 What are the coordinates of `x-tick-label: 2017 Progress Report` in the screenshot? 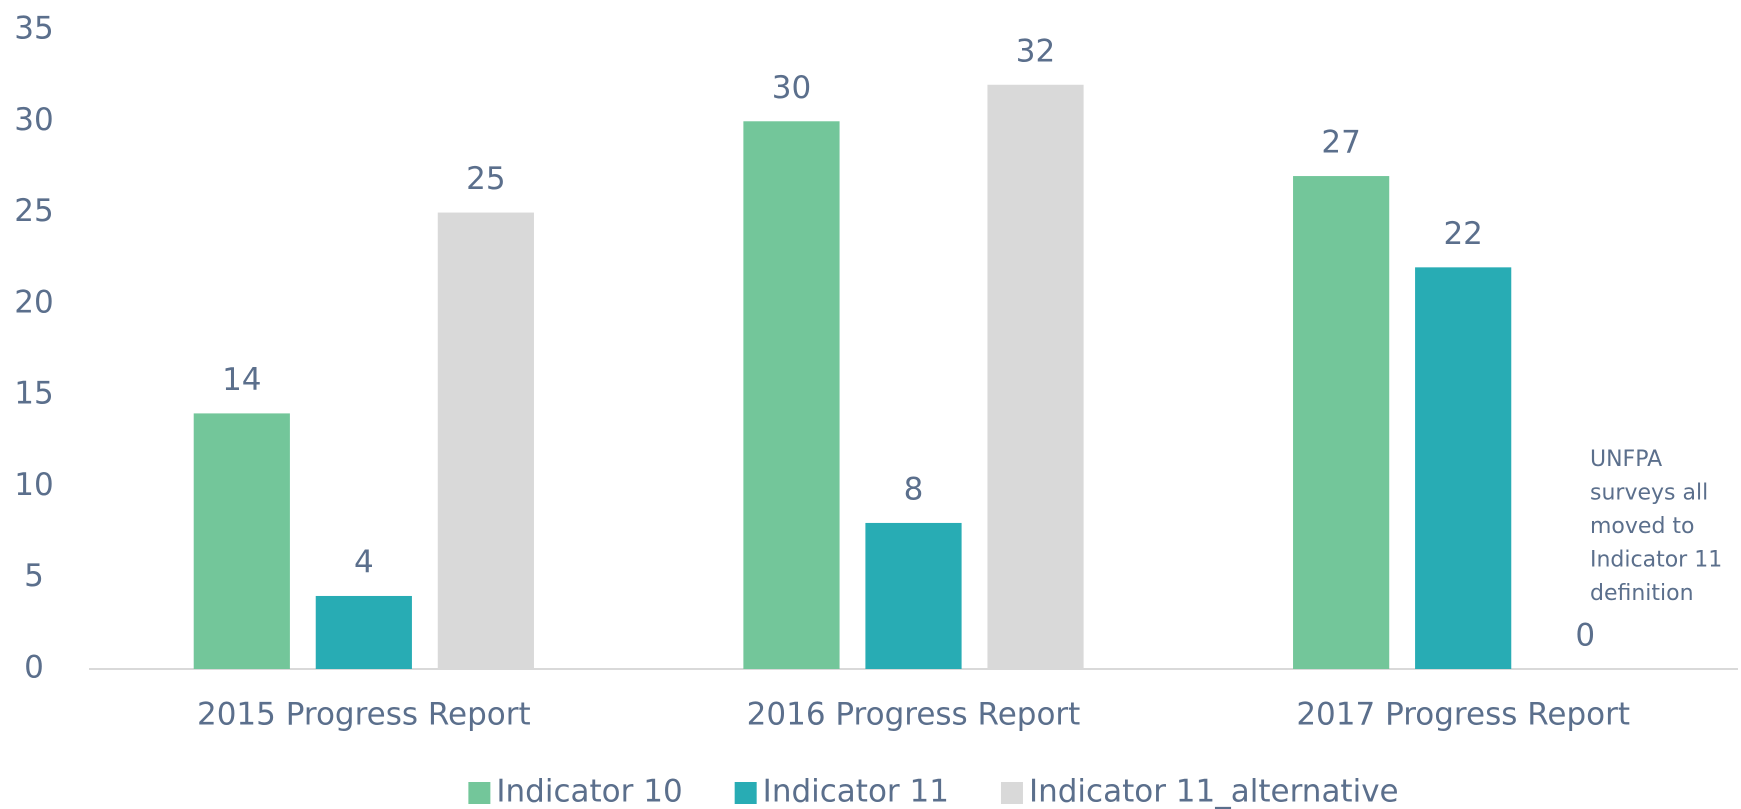 It's located at (1463, 715).